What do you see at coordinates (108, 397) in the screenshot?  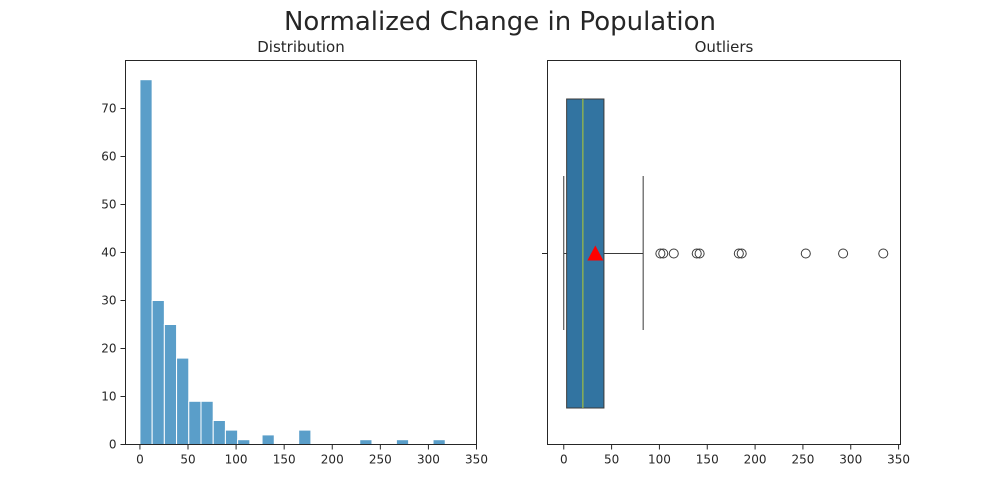 I see `y-tick-label: 10` at bounding box center [108, 397].